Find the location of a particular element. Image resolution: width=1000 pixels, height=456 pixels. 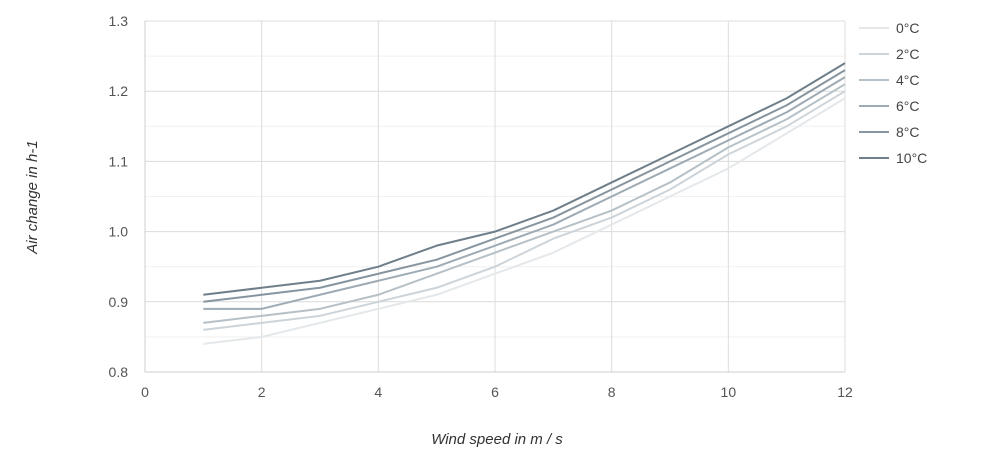

x-tick-label: 8 is located at coordinates (612, 392).